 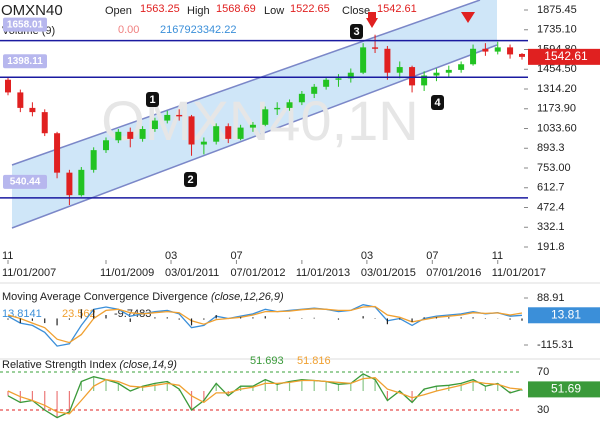 What do you see at coordinates (265, 396) in the screenshot?
I see `indicator-line` at bounding box center [265, 396].